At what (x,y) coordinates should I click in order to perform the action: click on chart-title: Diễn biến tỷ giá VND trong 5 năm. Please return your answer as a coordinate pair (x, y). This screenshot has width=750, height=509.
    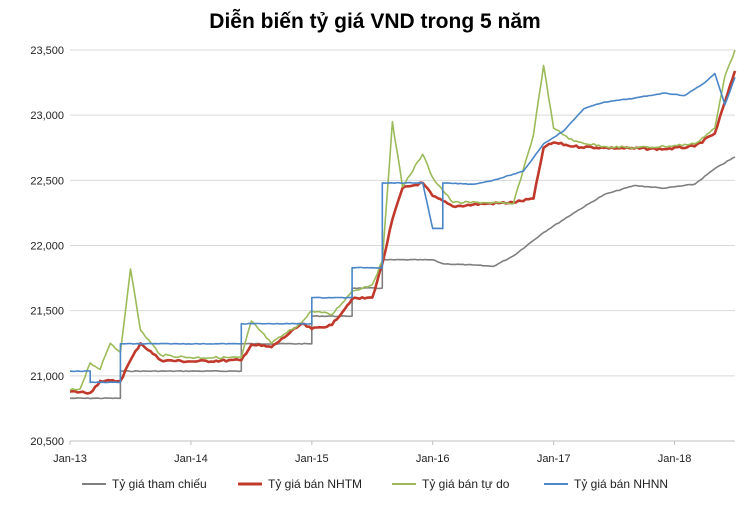
    Looking at the image, I should click on (375, 21).